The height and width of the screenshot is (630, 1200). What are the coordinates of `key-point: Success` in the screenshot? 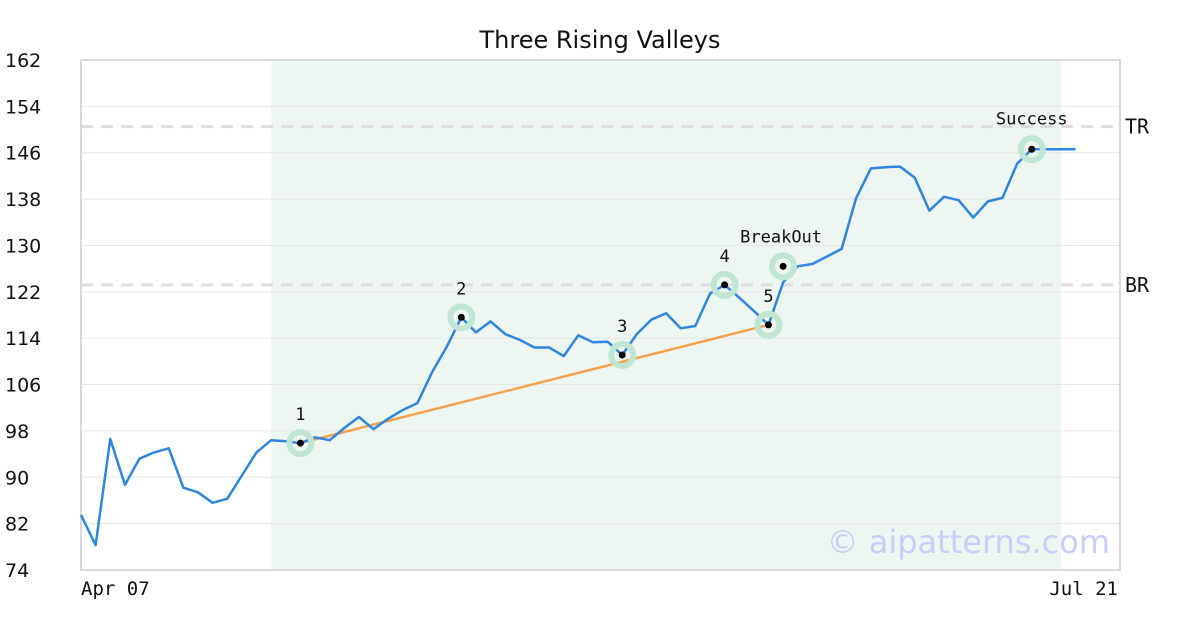 It's located at (1032, 136).